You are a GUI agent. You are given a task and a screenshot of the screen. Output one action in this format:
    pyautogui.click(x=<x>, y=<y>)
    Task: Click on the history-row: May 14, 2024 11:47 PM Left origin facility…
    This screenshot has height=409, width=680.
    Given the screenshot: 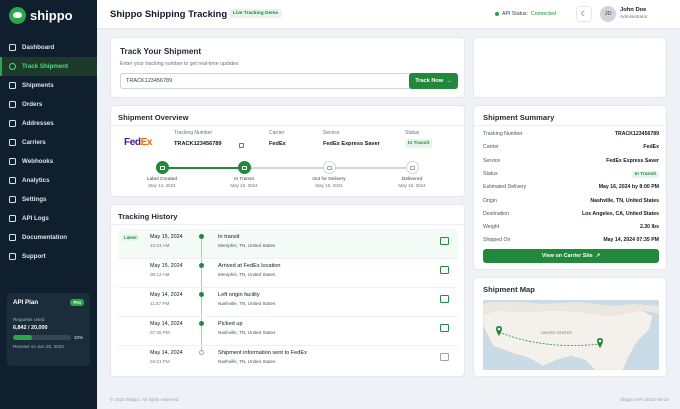 What is the action you would take?
    pyautogui.click(x=288, y=305)
    